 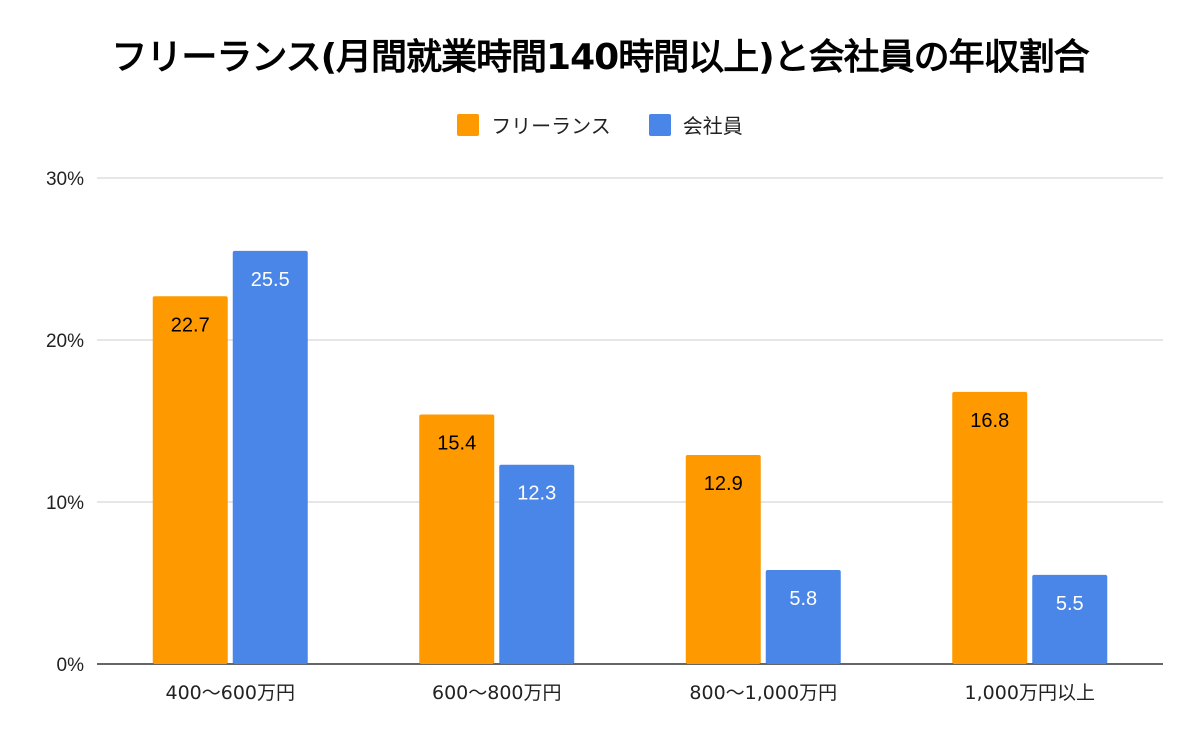 I want to click on data-label: 16.8, so click(x=989, y=421).